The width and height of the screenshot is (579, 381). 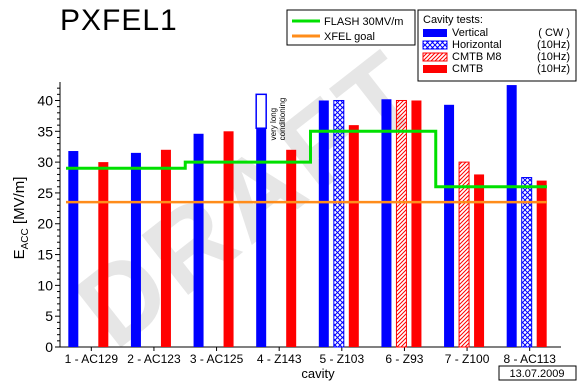 What do you see at coordinates (45, 255) in the screenshot?
I see `y-tick-label: 15` at bounding box center [45, 255].